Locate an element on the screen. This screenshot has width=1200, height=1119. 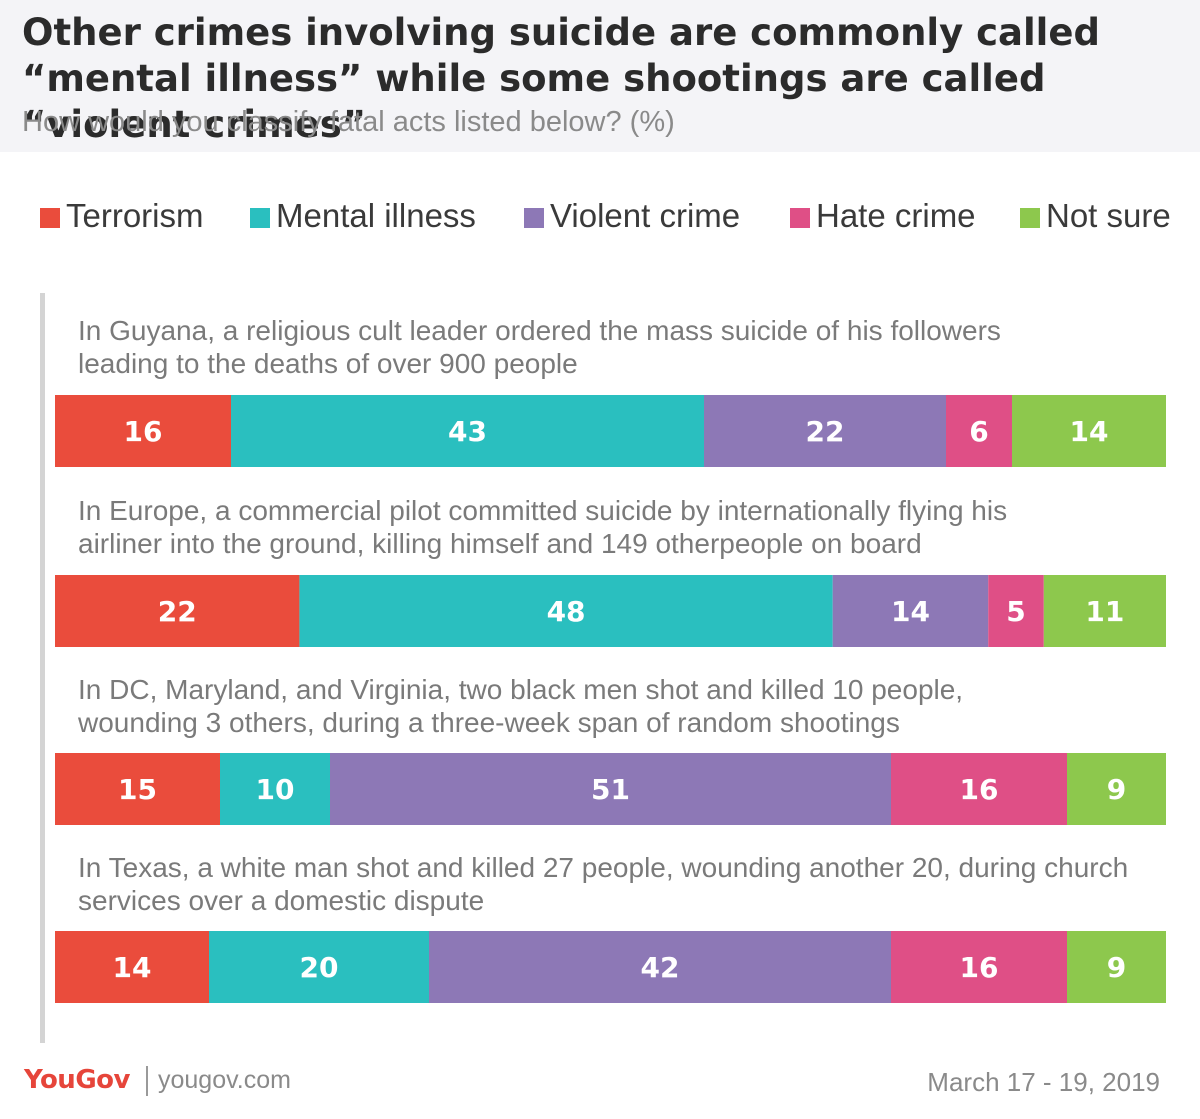
legend-label: Hate crime is located at coordinates (896, 215).